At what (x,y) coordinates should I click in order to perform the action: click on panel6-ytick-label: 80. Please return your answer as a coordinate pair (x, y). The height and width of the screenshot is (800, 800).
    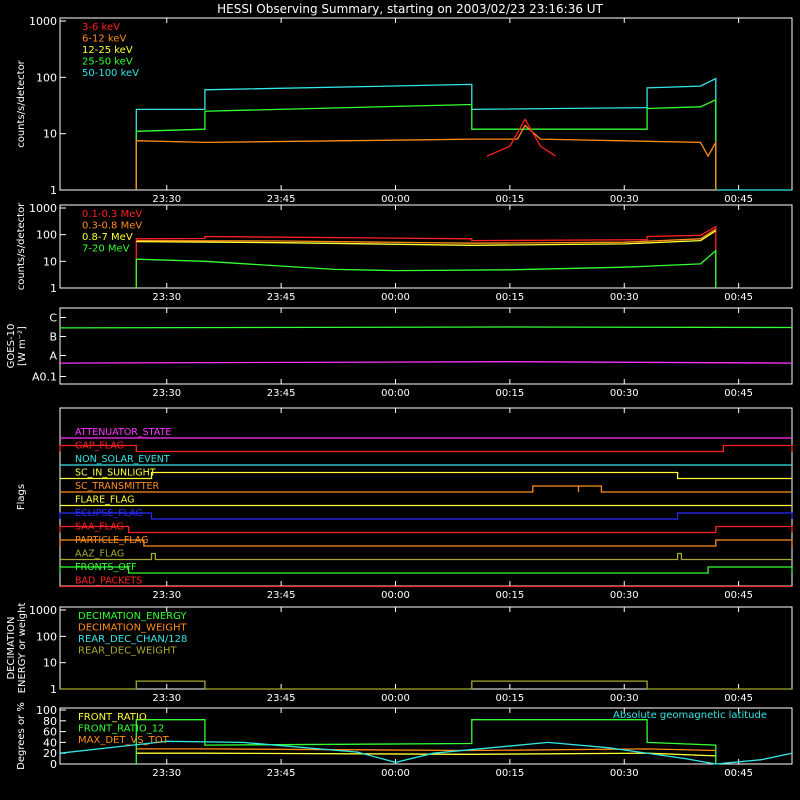
    Looking at the image, I should click on (50, 721).